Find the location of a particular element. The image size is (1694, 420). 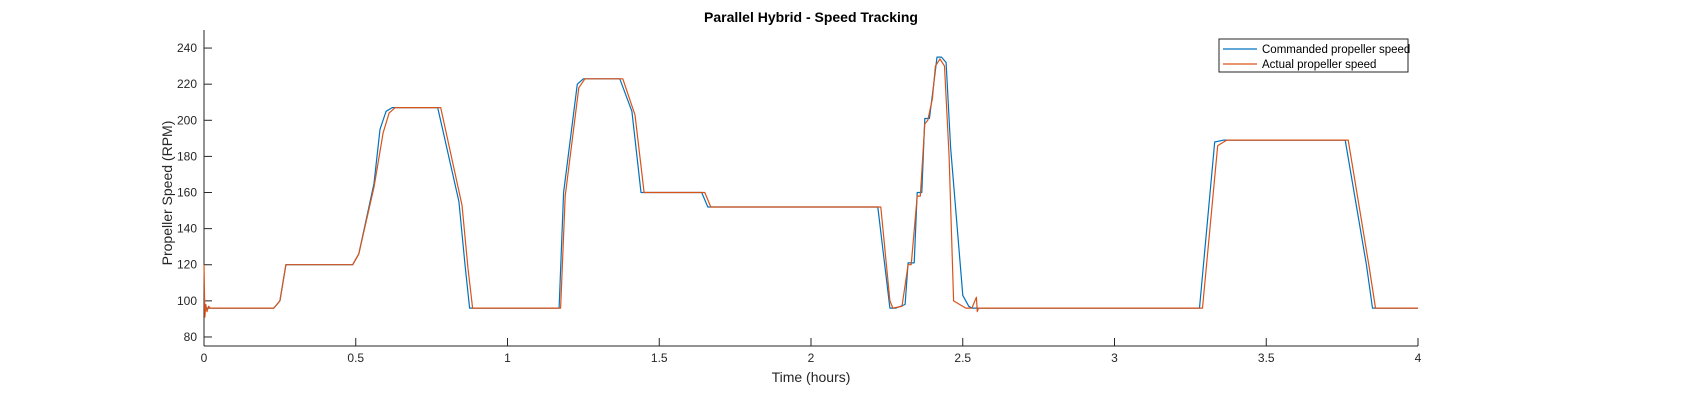

legend-box is located at coordinates (1313, 55).